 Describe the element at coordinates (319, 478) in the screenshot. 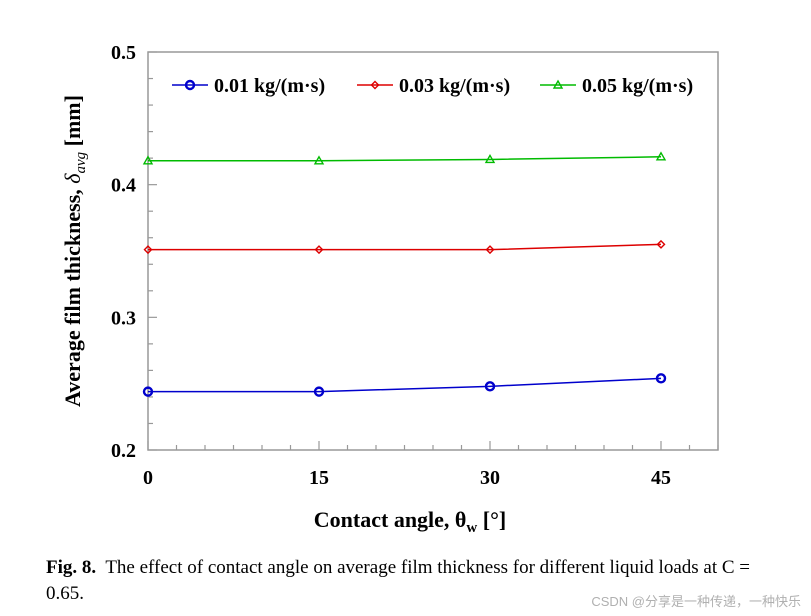

I see `x-tick-label: 15` at that location.